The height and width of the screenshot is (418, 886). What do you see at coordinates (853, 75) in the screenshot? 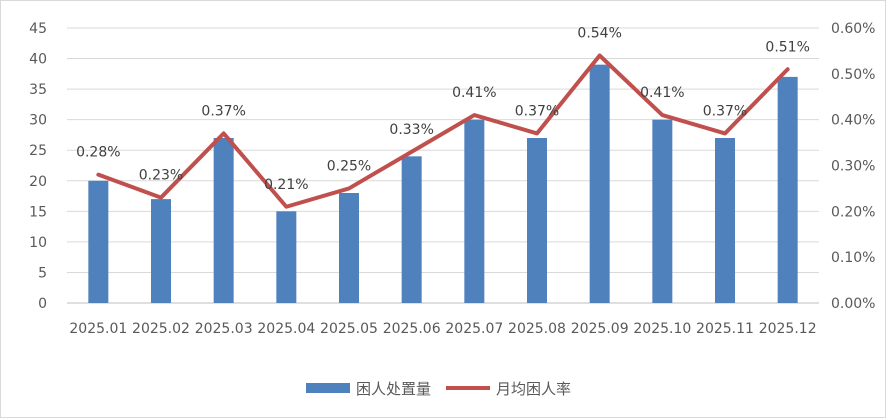
I see `right-tick-label: 0.50%` at bounding box center [853, 75].